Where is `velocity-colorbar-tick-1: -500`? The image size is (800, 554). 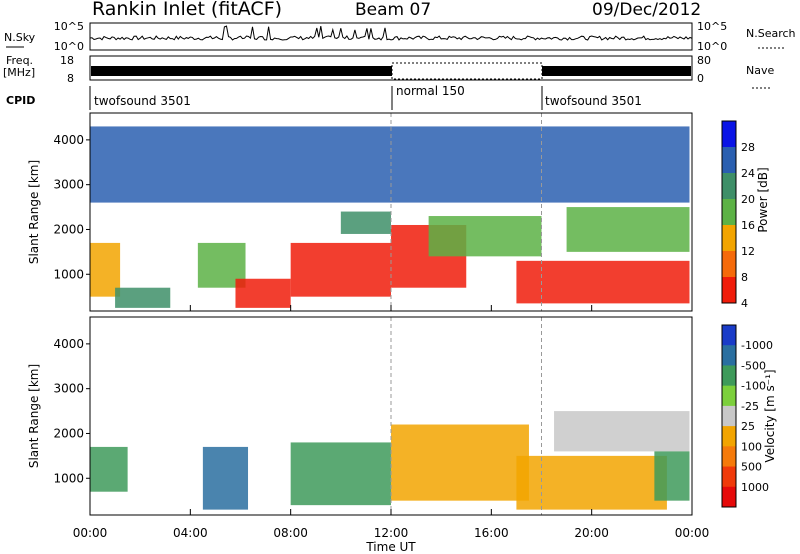
velocity-colorbar-tick-1: -500 is located at coordinates (753, 365).